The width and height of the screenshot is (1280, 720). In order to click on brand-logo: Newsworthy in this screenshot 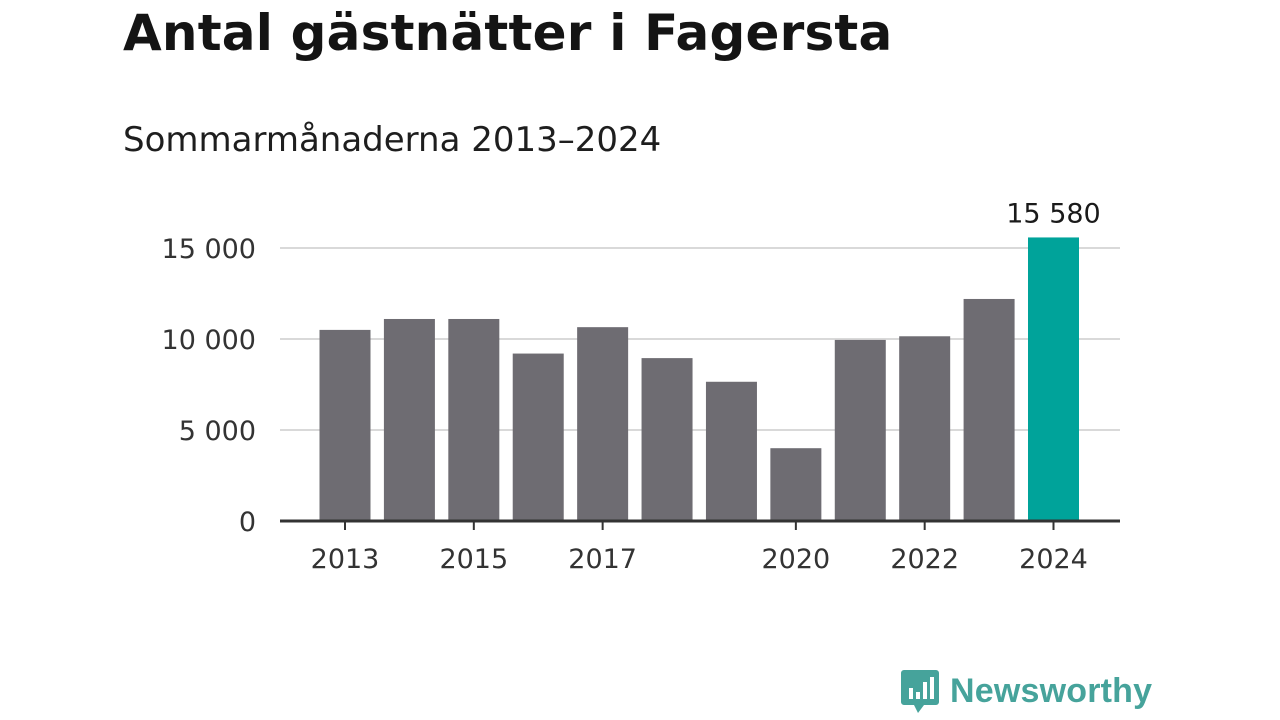, I will do `click(1026, 691)`.